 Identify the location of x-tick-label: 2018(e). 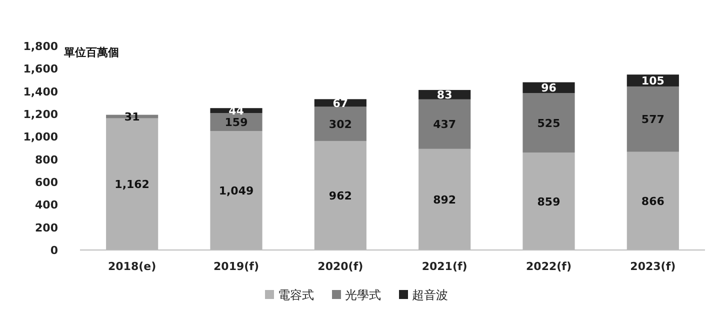
(132, 266).